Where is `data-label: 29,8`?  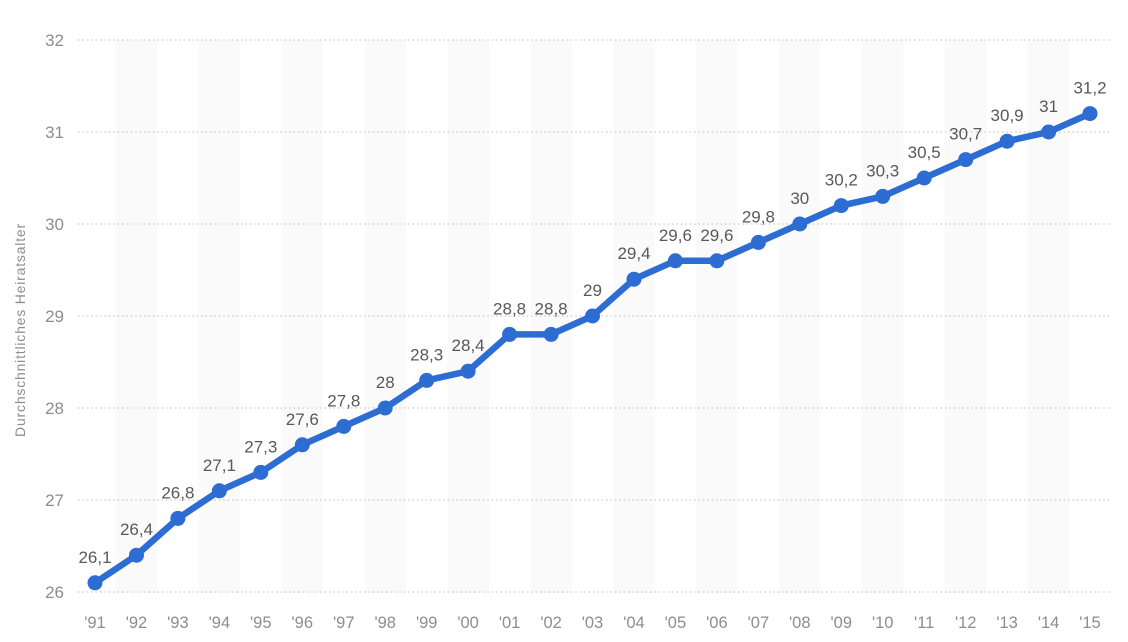
data-label: 29,8 is located at coordinates (758, 216).